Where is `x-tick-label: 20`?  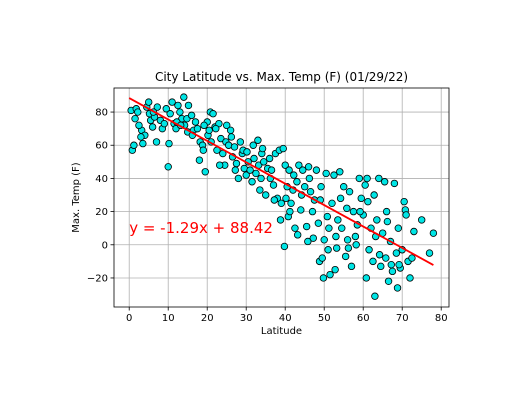 x-tick-label: 20 is located at coordinates (207, 318).